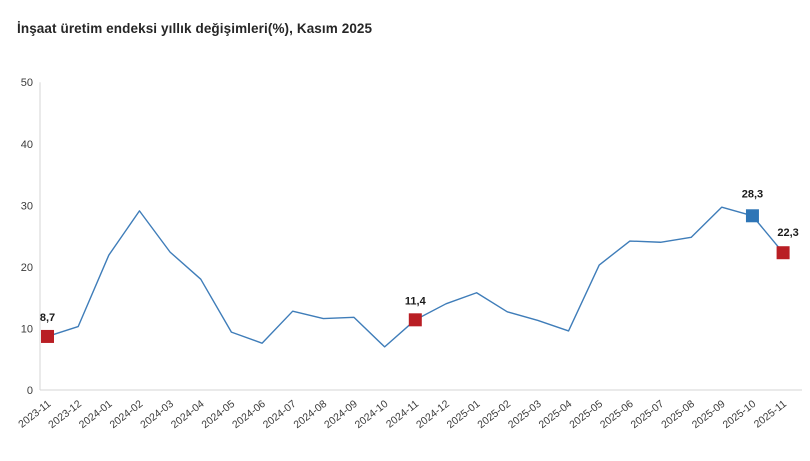 The height and width of the screenshot is (461, 810). What do you see at coordinates (34, 414) in the screenshot?
I see `x-tick-label: 2023-11` at bounding box center [34, 414].